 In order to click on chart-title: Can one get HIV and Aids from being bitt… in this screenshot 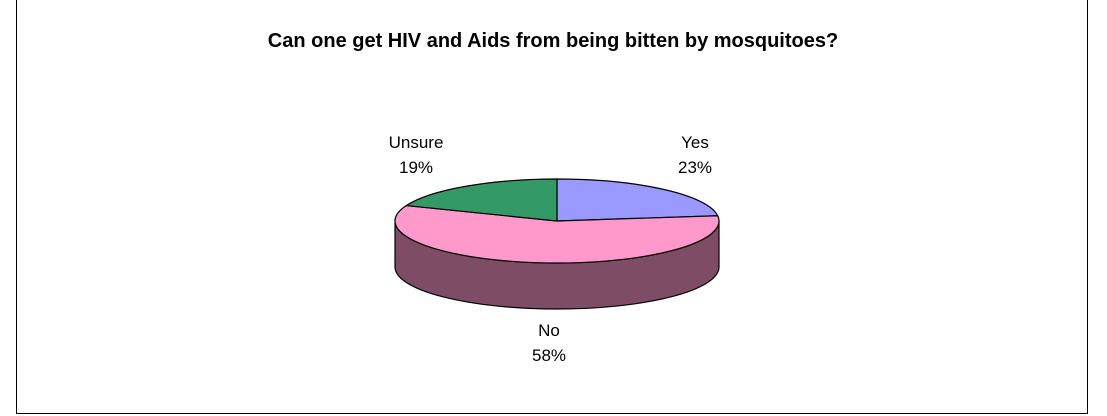, I will do `click(553, 41)`.